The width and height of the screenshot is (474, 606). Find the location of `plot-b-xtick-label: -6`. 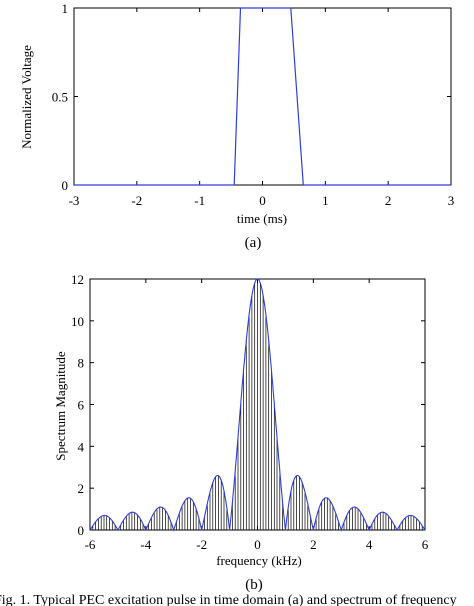

plot-b-xtick-label: -6 is located at coordinates (90, 544).